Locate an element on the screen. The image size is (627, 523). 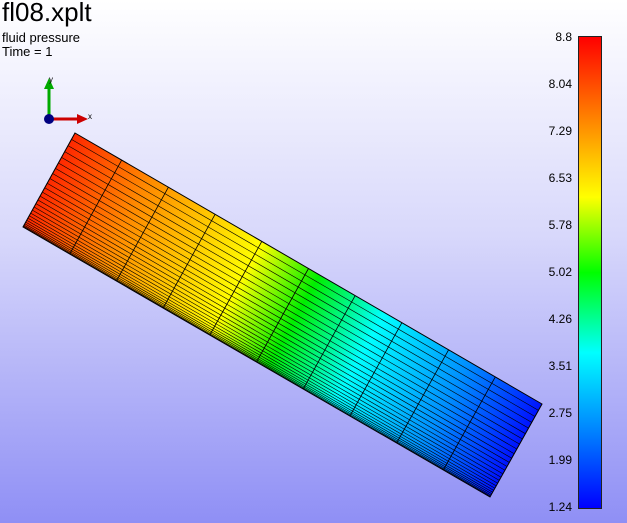
colorbar-tick: 5.78 is located at coordinates (560, 225).